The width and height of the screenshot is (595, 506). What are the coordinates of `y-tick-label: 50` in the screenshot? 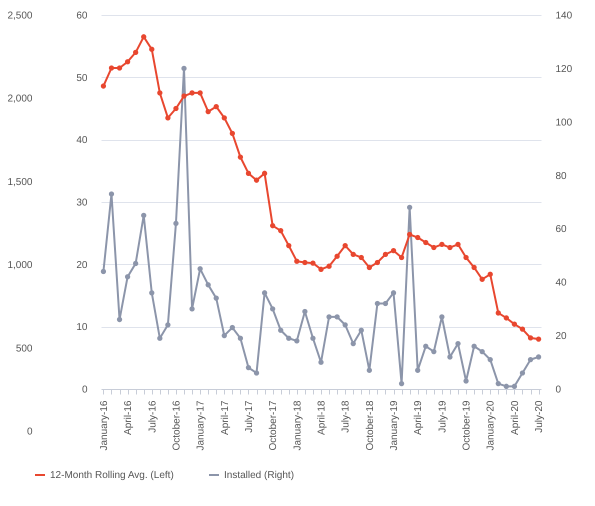 It's located at (82, 78).